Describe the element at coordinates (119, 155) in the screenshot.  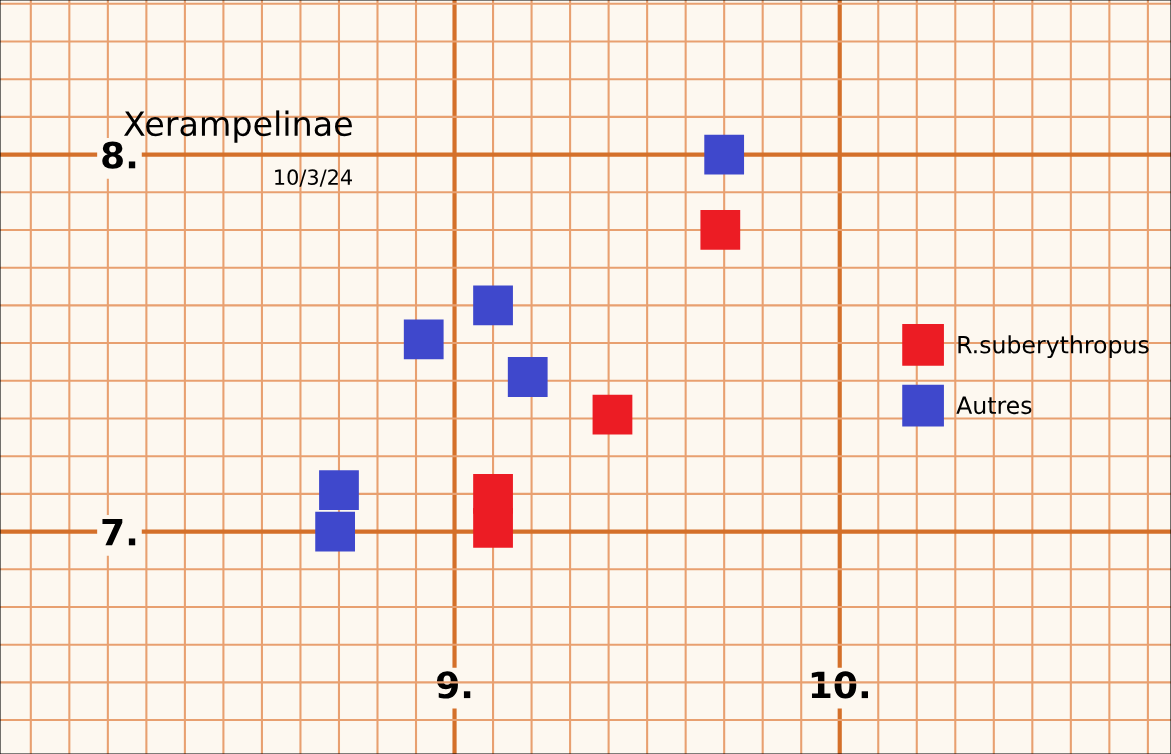
I see `y-tick-label: 8.` at that location.